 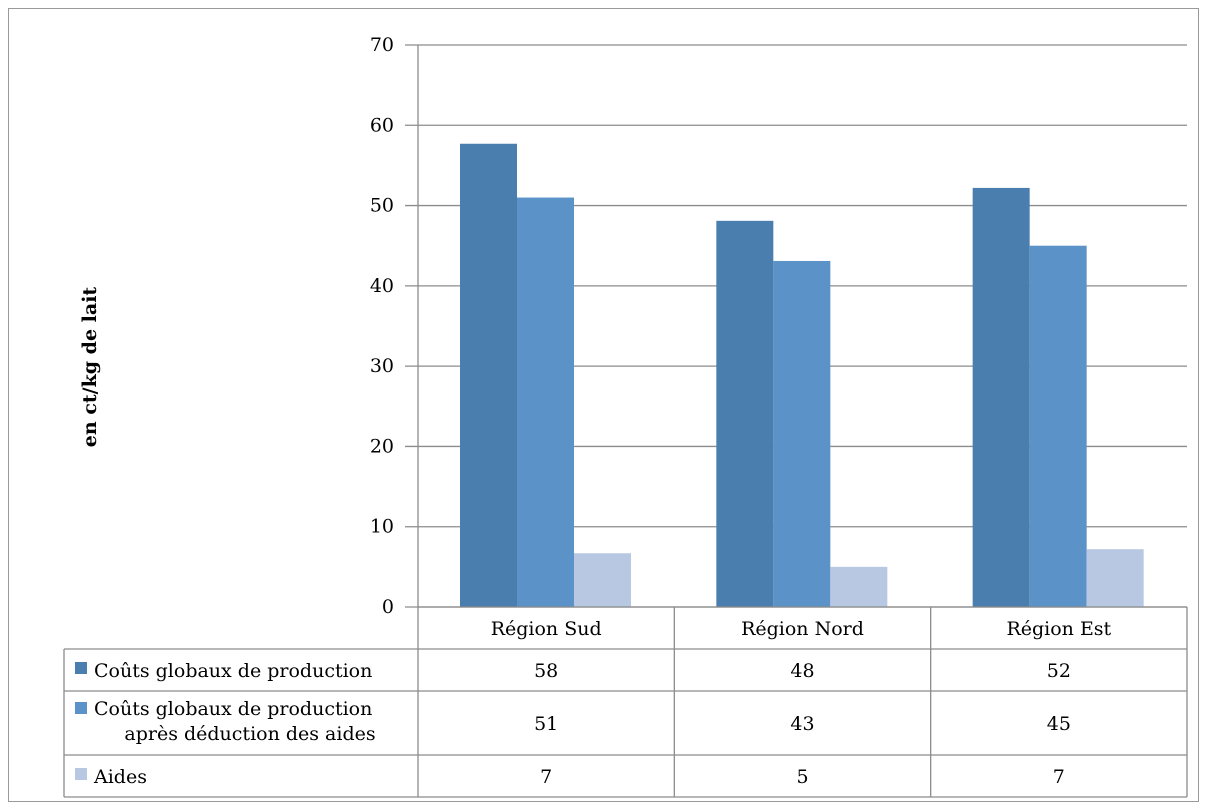 What do you see at coordinates (382, 125) in the screenshot?
I see `y-tick-label: 60` at bounding box center [382, 125].